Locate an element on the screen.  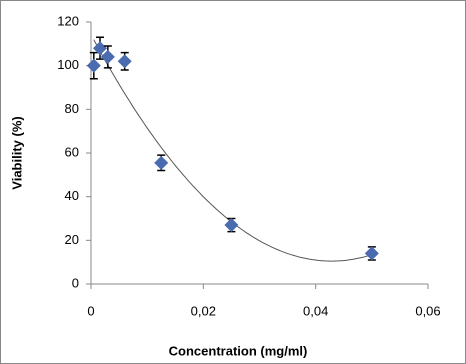
y-tick-label: 0 is located at coordinates (75, 282).